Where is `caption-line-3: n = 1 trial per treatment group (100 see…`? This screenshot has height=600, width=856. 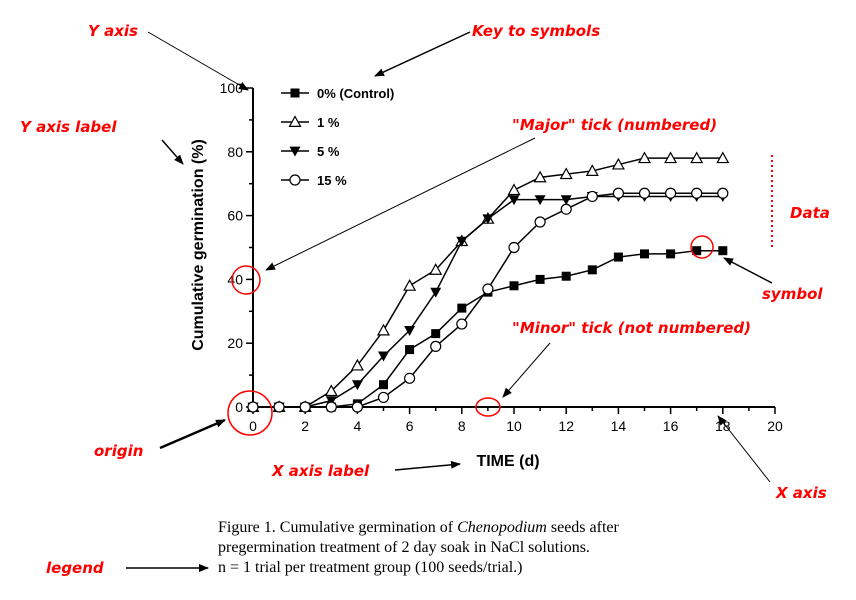 caption-line-3: n = 1 trial per treatment group (100 see… is located at coordinates (370, 567).